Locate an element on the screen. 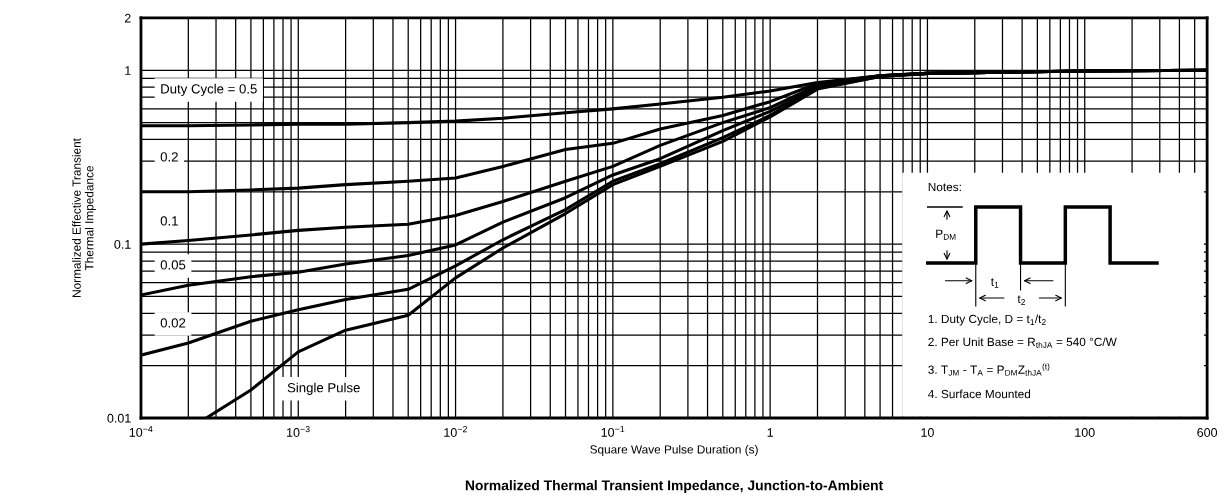 The width and height of the screenshot is (1228, 499). annotation: t$_{1}$ is located at coordinates (994, 283).